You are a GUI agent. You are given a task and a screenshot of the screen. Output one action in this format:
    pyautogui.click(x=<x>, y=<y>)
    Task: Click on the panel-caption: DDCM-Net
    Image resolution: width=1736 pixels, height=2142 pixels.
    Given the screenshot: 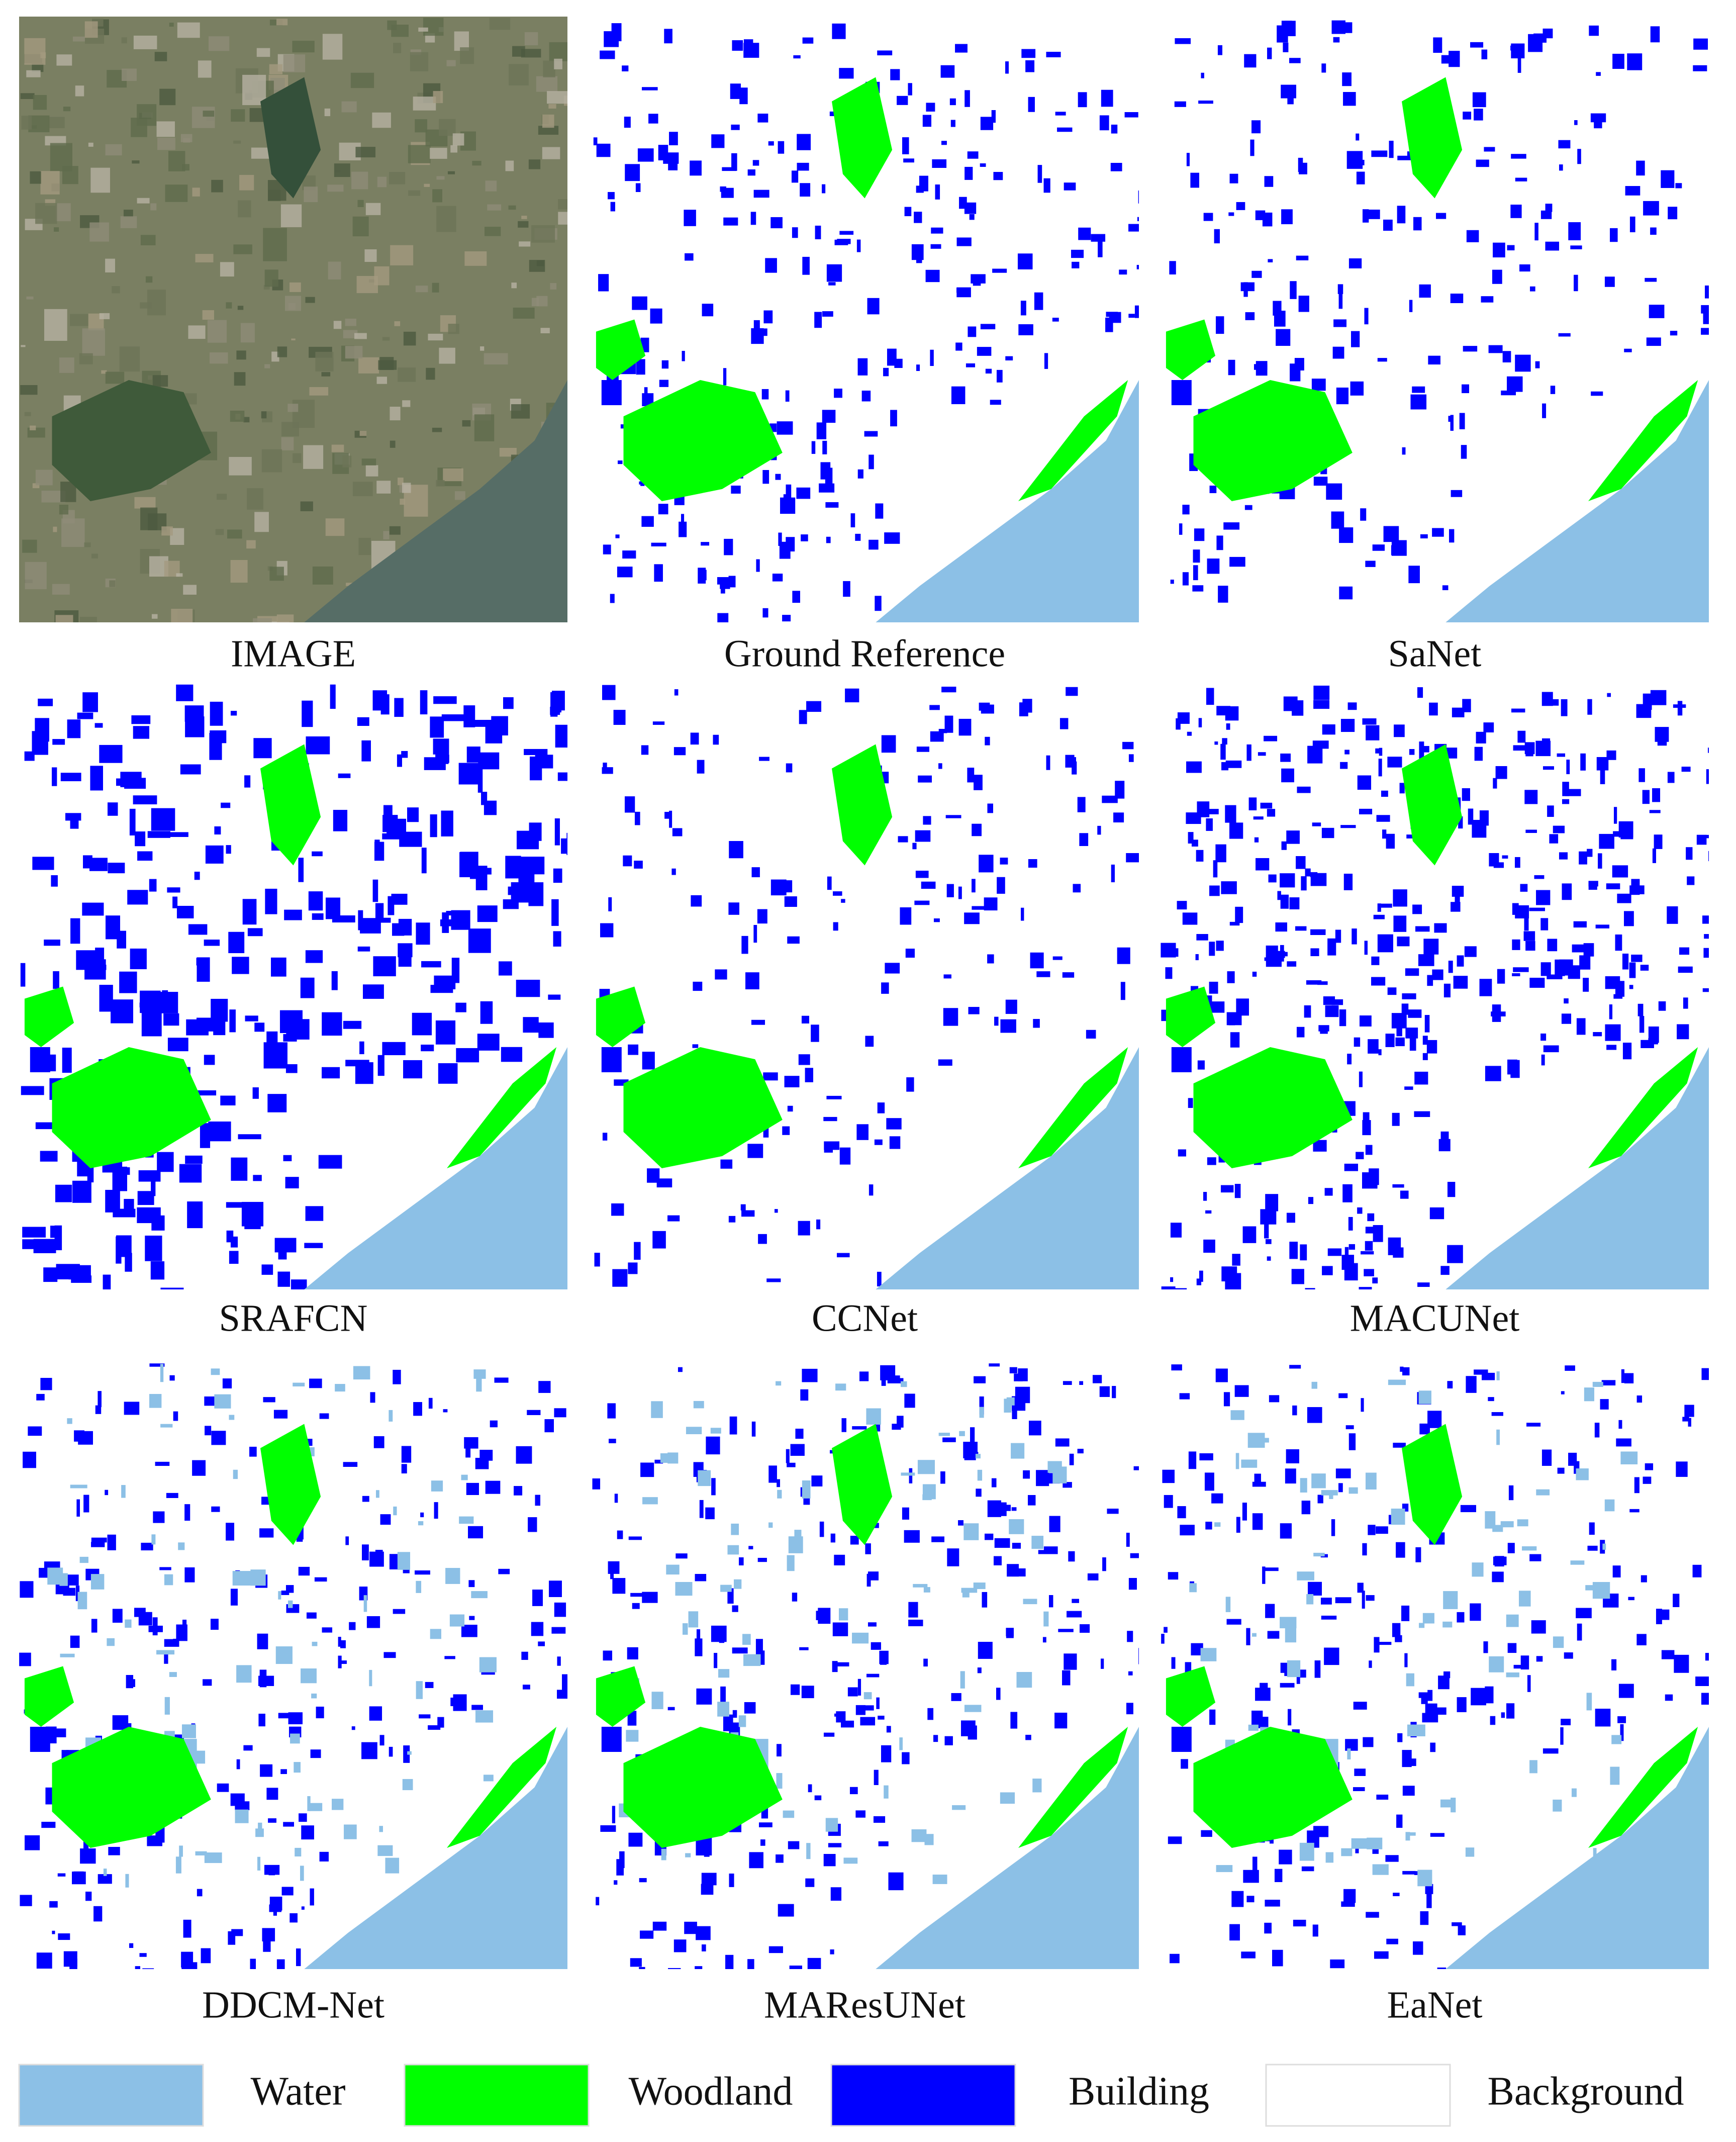 What is the action you would take?
    pyautogui.click(x=293, y=2005)
    